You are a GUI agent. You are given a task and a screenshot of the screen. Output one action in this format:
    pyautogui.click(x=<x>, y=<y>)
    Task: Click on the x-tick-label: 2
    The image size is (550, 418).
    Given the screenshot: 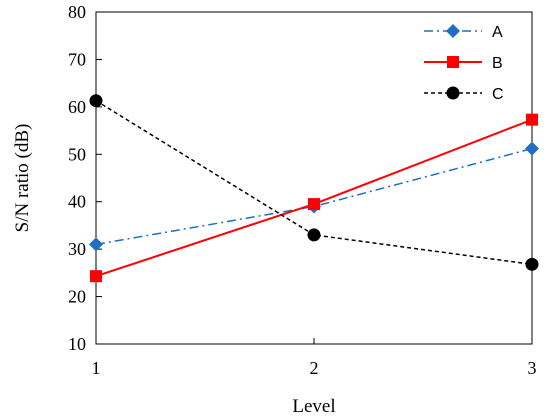 What is the action you would take?
    pyautogui.click(x=314, y=368)
    